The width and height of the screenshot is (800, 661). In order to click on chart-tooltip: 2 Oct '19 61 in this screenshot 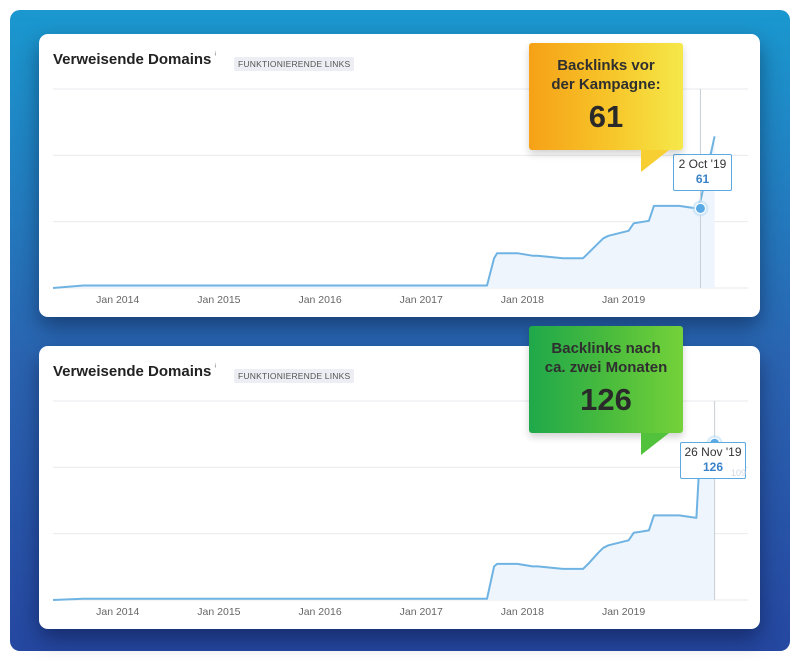, I will do `click(702, 172)`.